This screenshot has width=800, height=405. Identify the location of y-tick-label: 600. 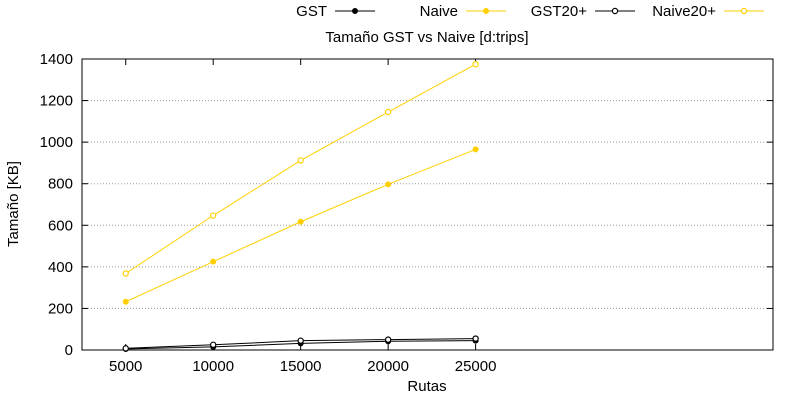
(60, 225).